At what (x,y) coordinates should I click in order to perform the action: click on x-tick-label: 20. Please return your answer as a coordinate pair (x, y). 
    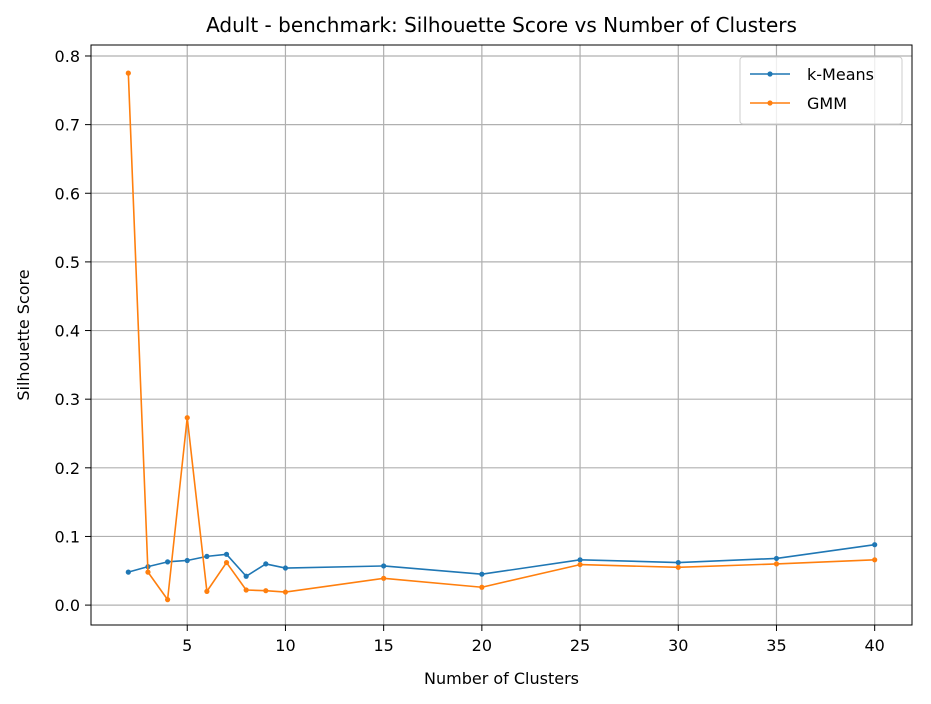
    Looking at the image, I should click on (482, 645).